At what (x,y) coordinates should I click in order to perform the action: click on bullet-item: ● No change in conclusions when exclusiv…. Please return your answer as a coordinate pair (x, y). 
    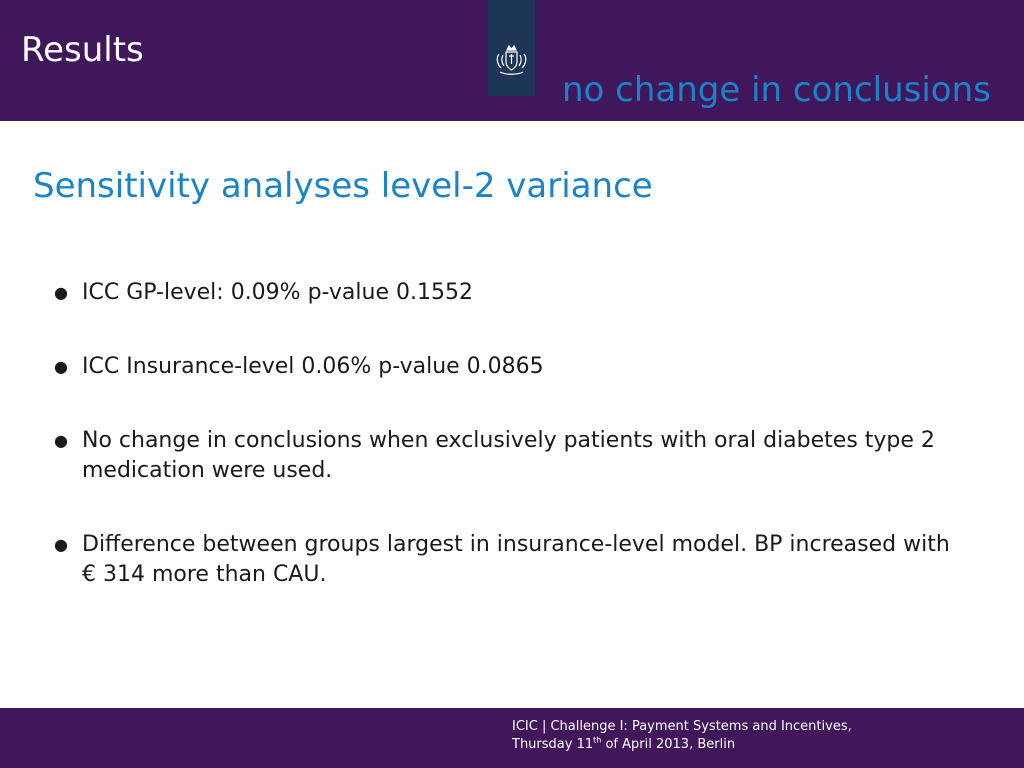
    Looking at the image, I should click on (504, 456).